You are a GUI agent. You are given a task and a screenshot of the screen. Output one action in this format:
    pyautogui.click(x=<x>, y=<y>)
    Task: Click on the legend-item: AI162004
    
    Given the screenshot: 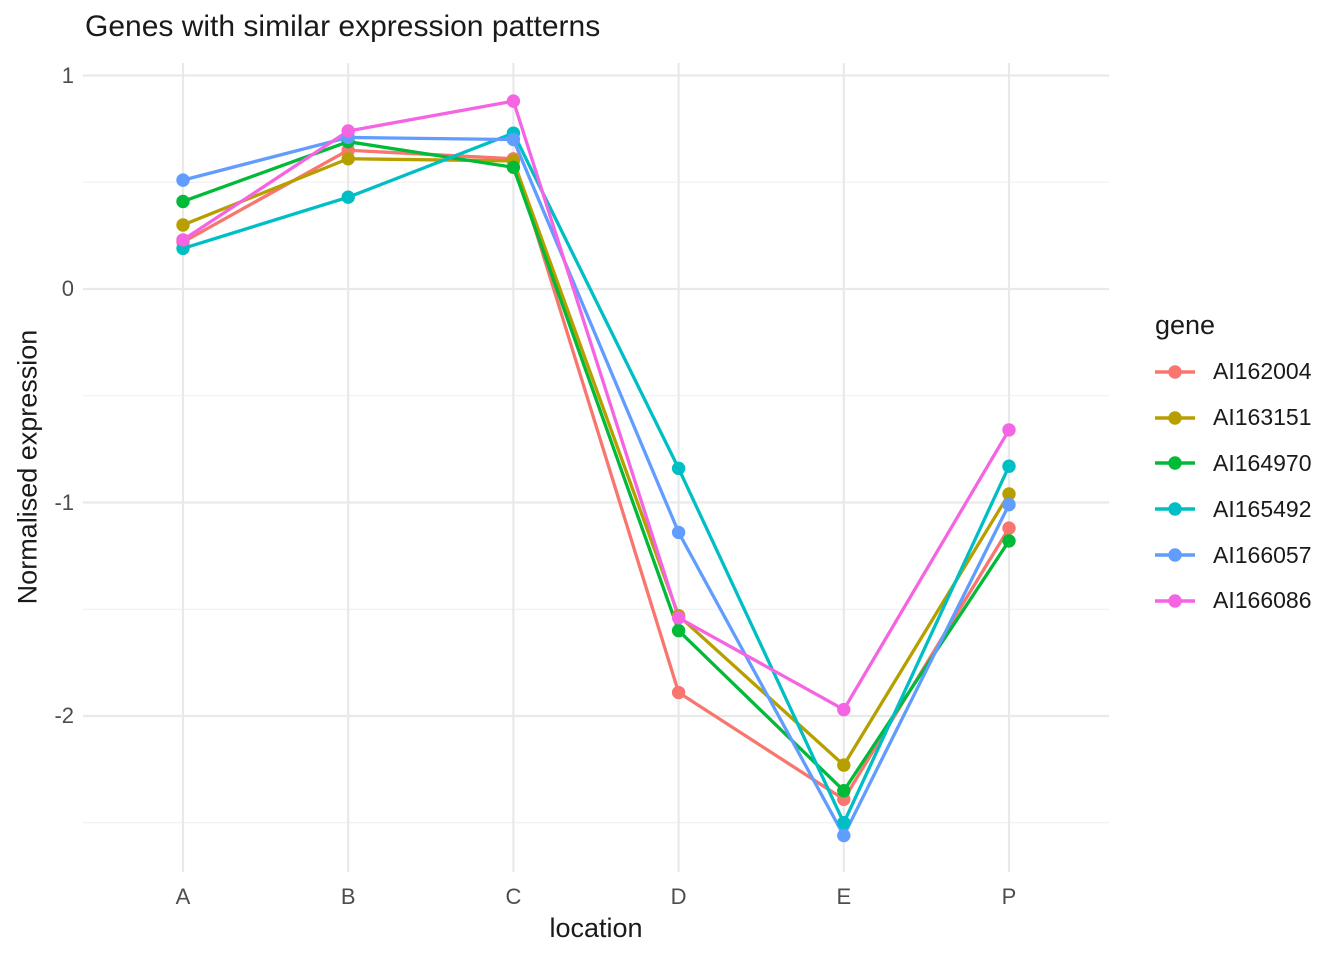 What is the action you would take?
    pyautogui.click(x=1233, y=372)
    